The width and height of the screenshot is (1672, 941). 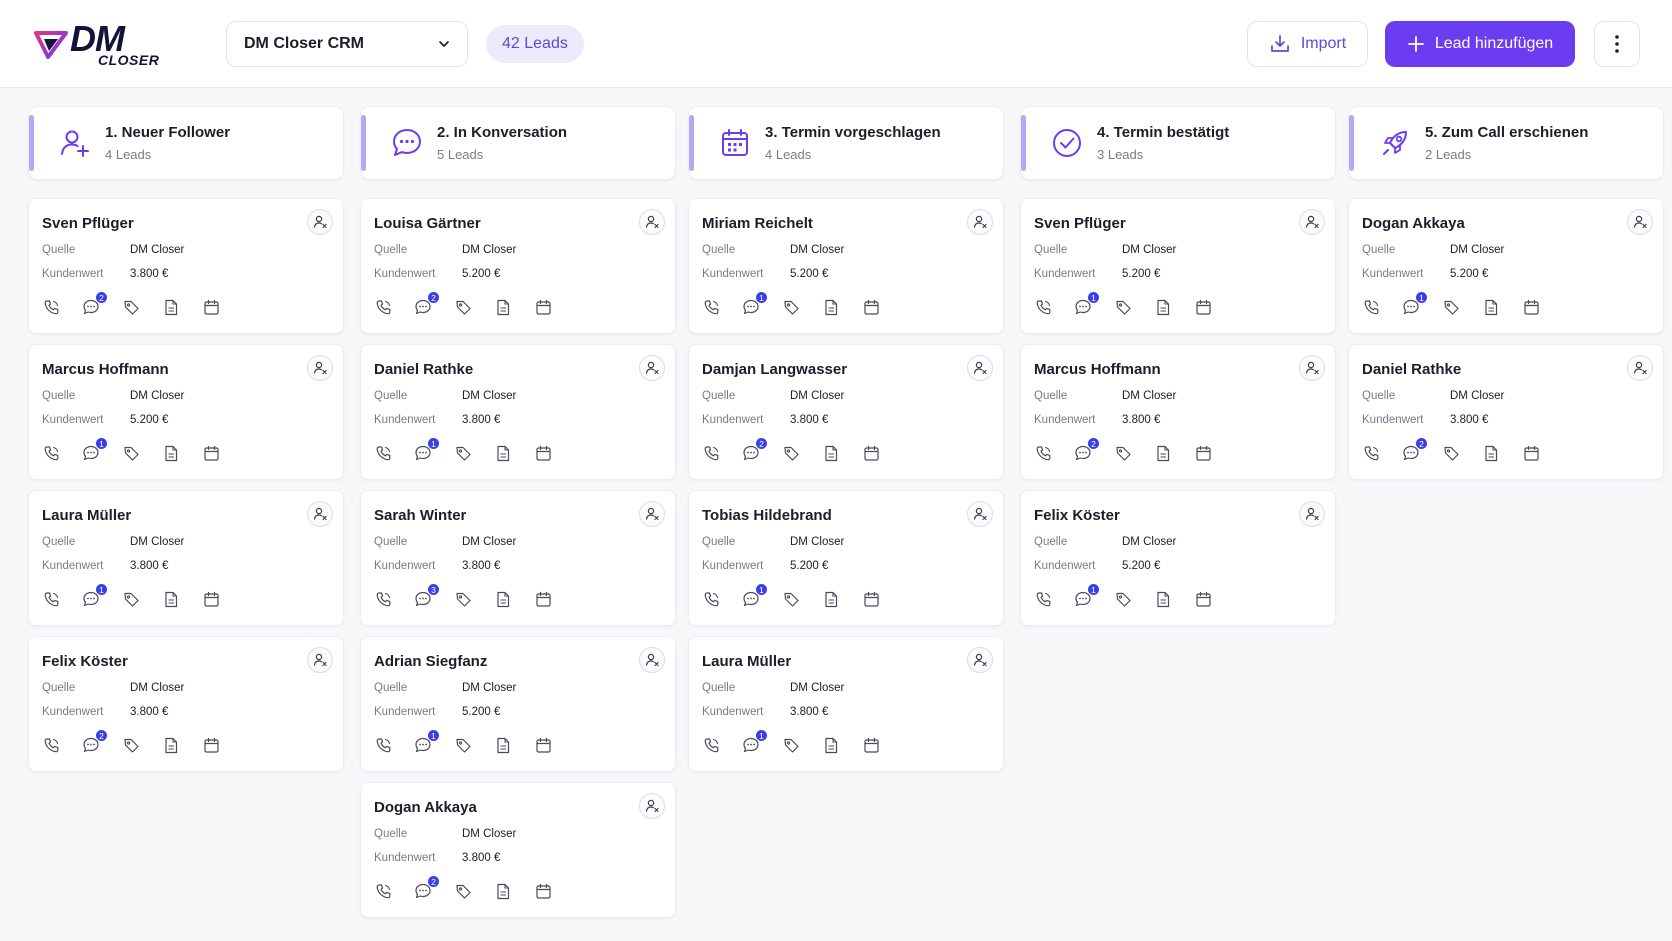 I want to click on column-header: 4. Termin bestätigt 3 Leads, so click(x=1178, y=143).